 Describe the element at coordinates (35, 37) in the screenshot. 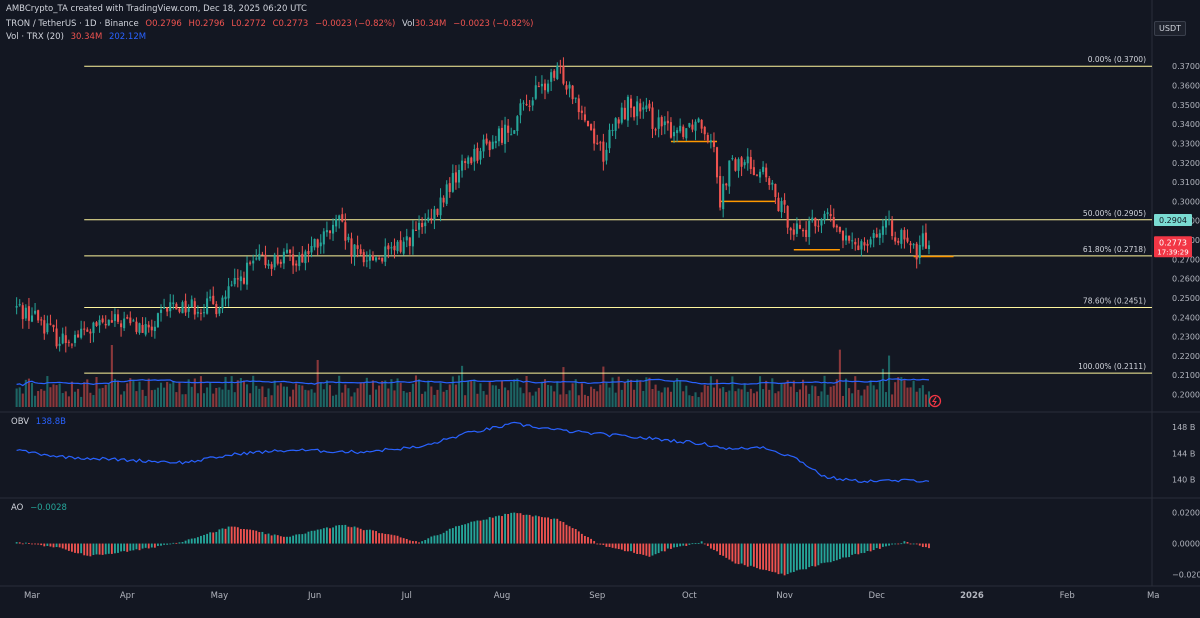

I see `vol-indicator-label: Vol · TRX (20)` at that location.